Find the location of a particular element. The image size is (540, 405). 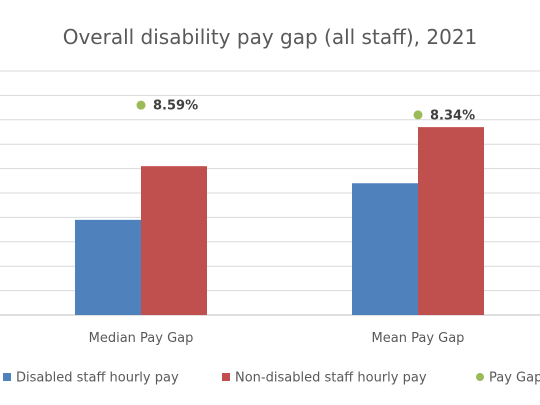

legend-non-disabled-label: Non-disabled staff hourly pay is located at coordinates (331, 378).